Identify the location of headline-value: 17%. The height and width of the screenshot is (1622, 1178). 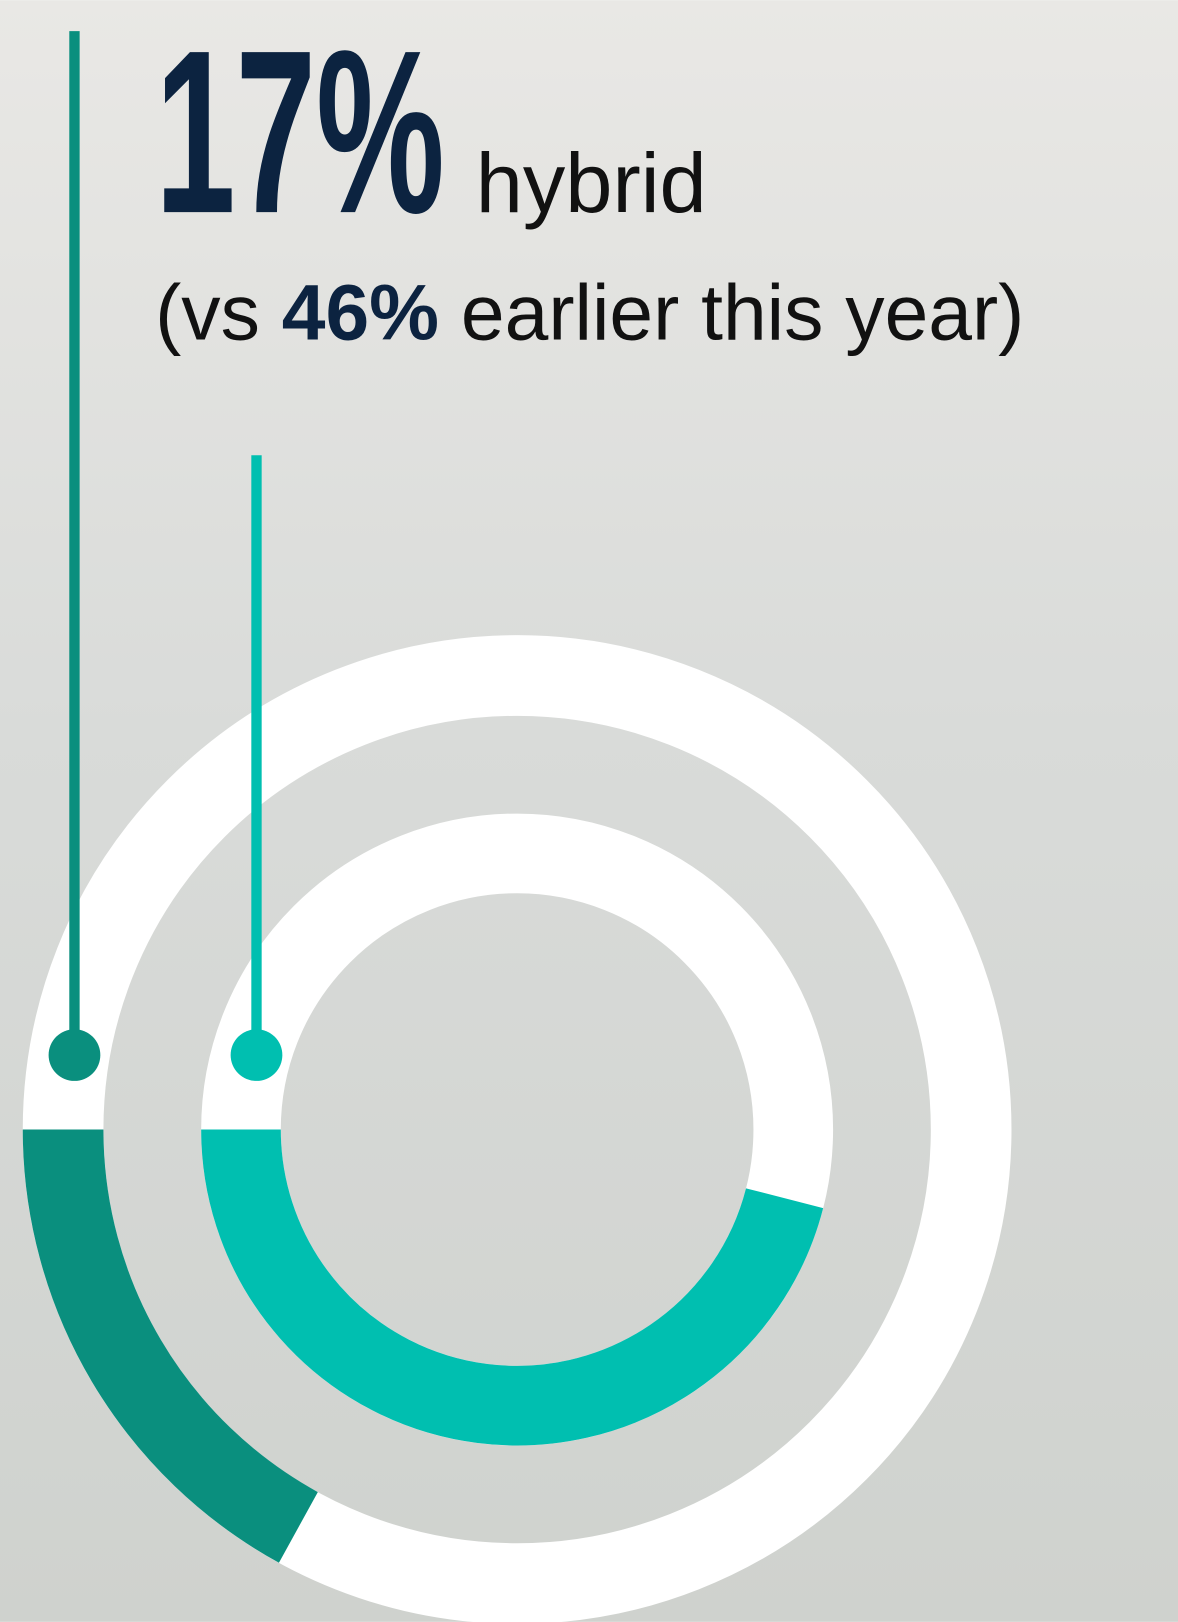
(300, 132).